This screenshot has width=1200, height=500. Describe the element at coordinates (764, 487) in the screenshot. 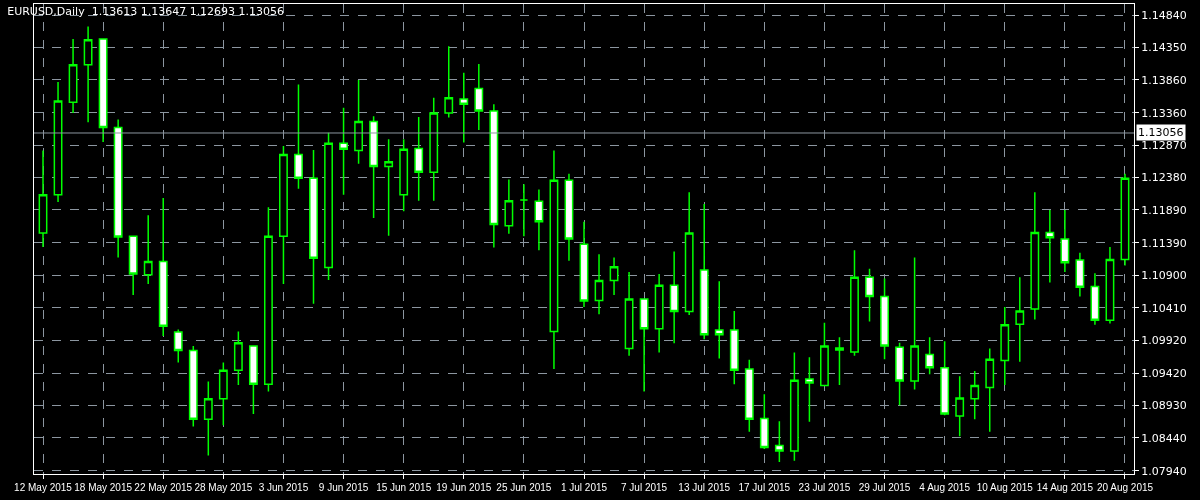

I see `x-tick-label: 17 Jul 2015` at that location.